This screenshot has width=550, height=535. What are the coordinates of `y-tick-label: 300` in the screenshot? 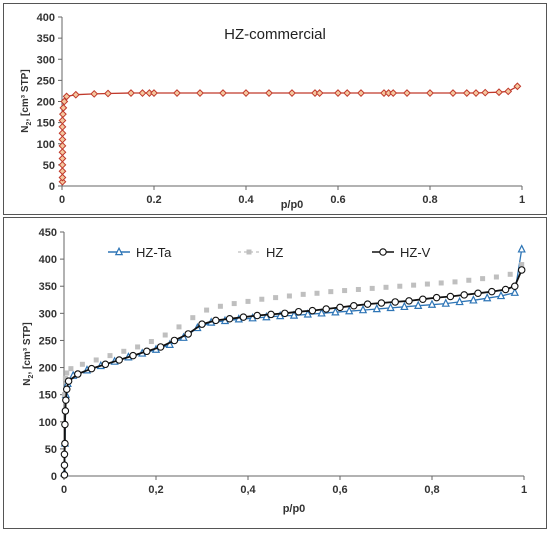 It's located at (46, 60).